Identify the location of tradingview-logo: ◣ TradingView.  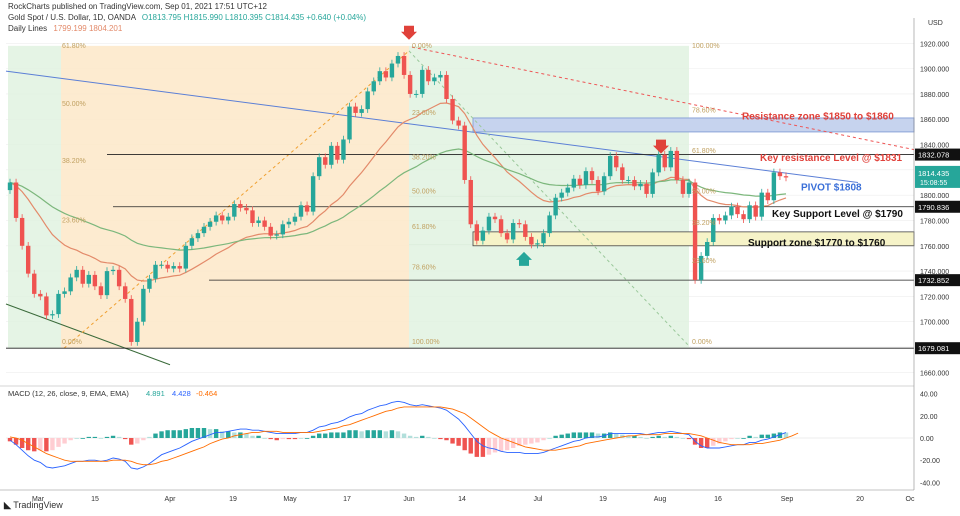
(33, 505).